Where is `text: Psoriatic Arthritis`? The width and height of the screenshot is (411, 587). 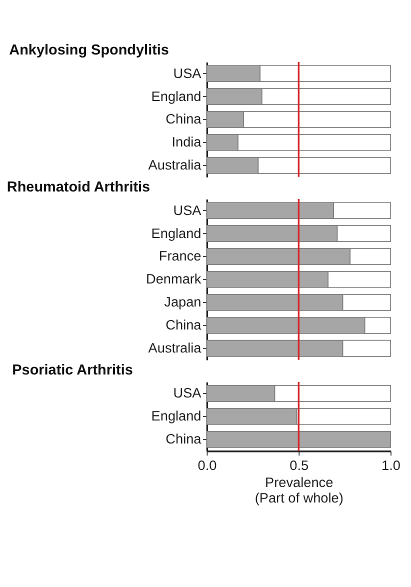
text: Psoriatic Arthritis is located at coordinates (72, 370).